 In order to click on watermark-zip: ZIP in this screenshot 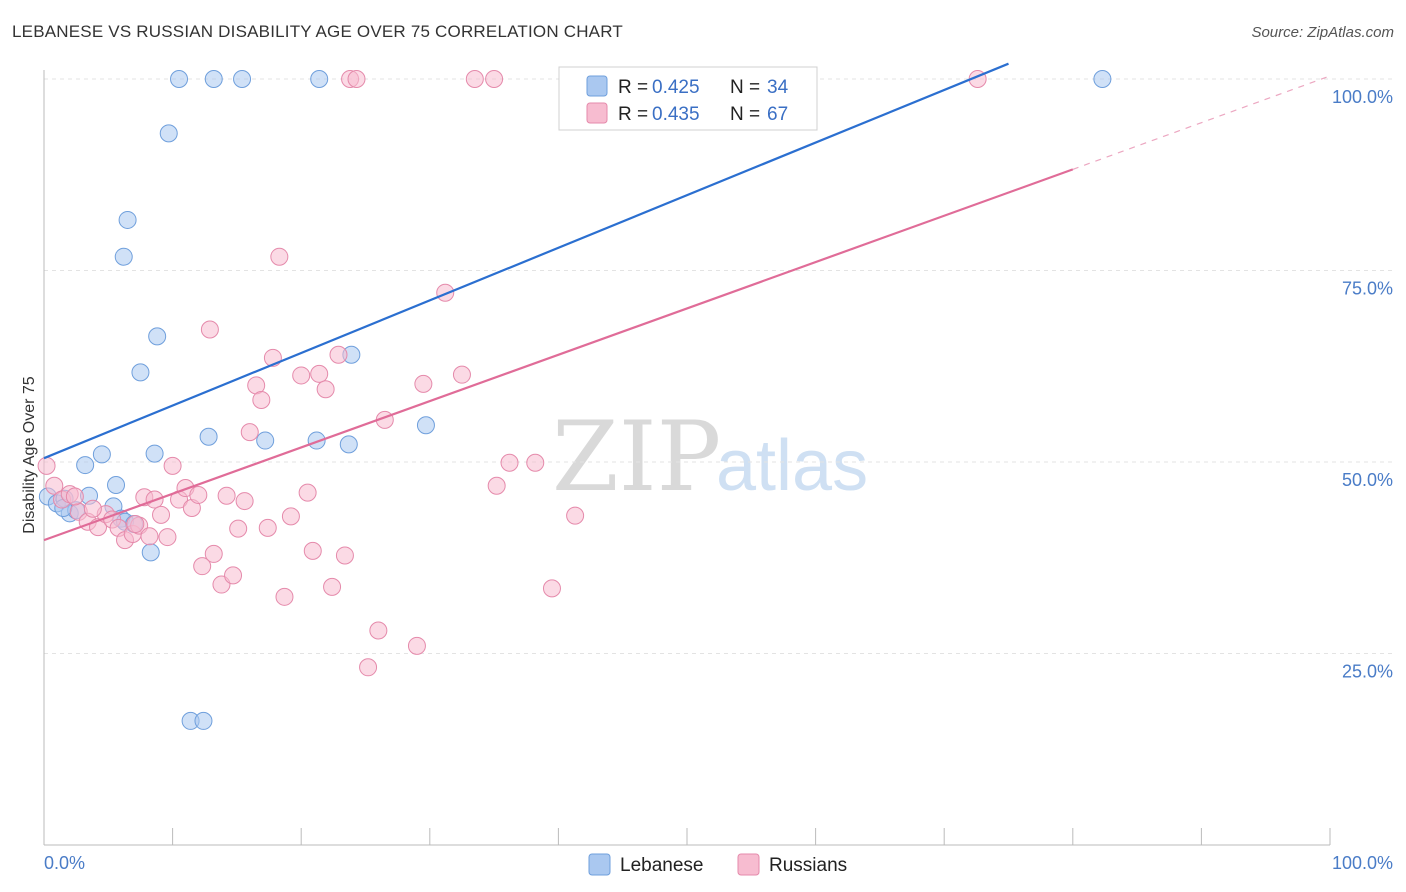, I will do `click(636, 457)`.